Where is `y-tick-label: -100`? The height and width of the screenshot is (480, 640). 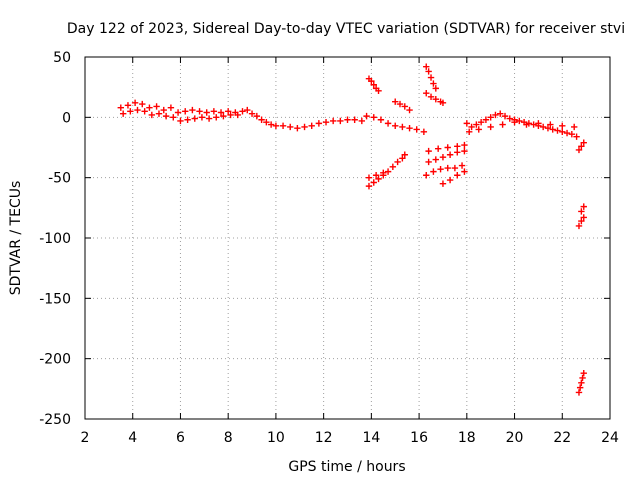
y-tick-label: -100 is located at coordinates (55, 239).